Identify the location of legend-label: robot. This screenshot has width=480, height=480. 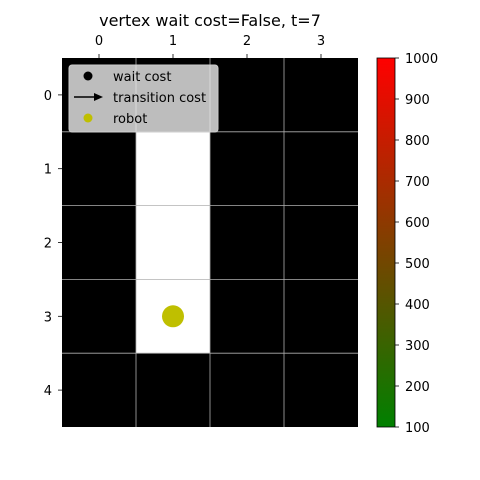
(130, 119).